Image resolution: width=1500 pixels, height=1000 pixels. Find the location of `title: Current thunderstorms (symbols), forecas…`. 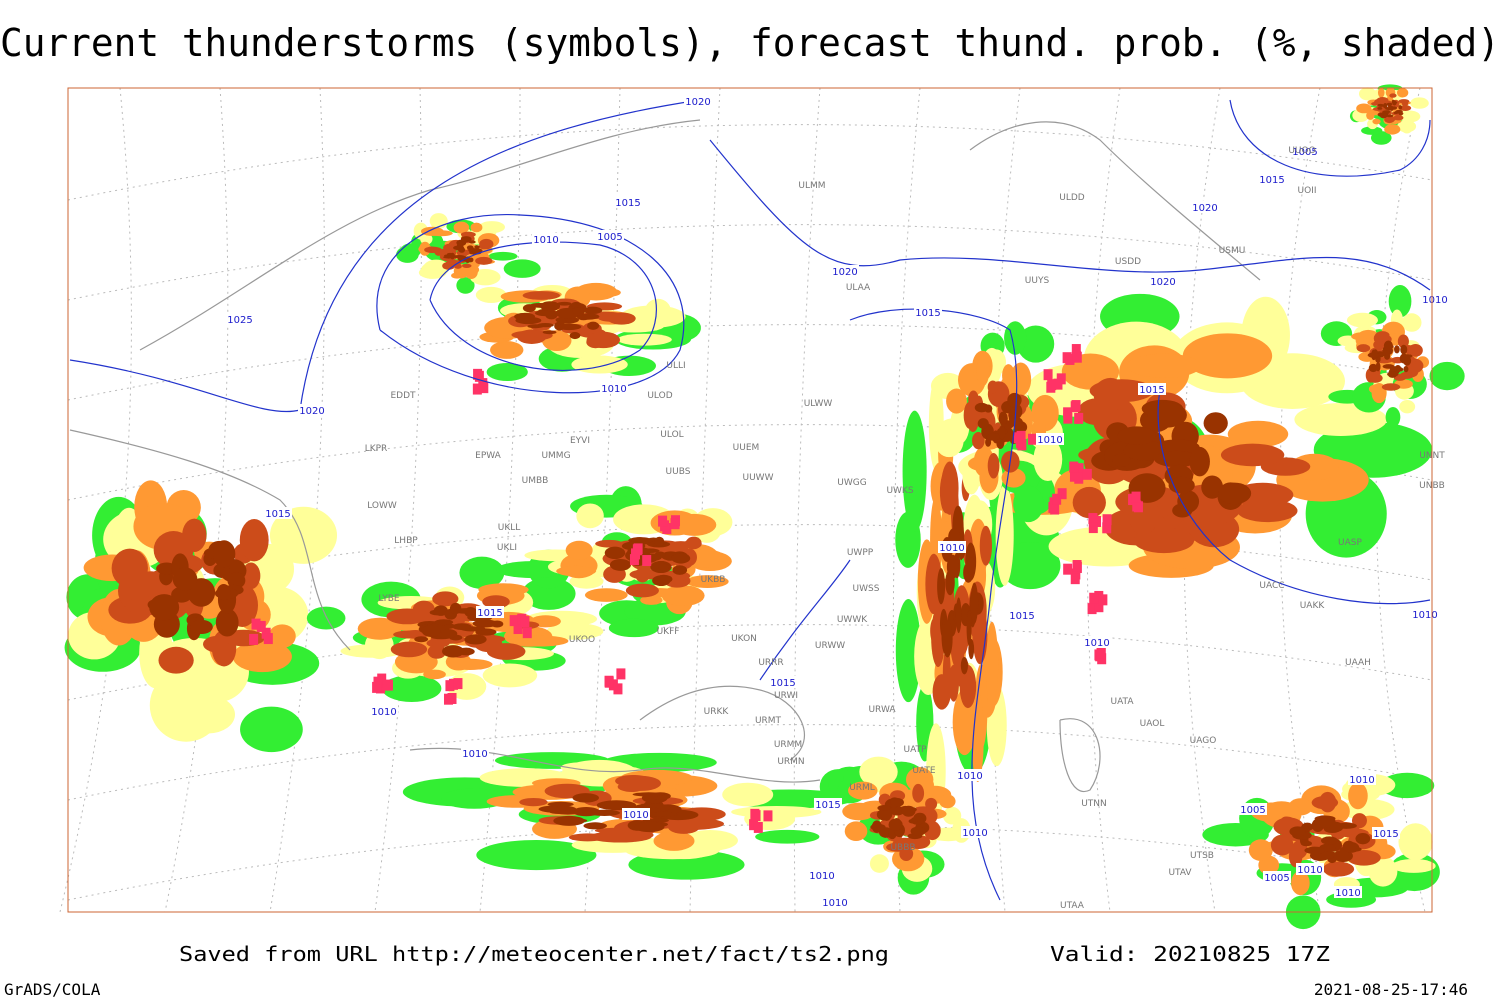

title: Current thunderstorms (symbols), forecas… is located at coordinates (750, 43).